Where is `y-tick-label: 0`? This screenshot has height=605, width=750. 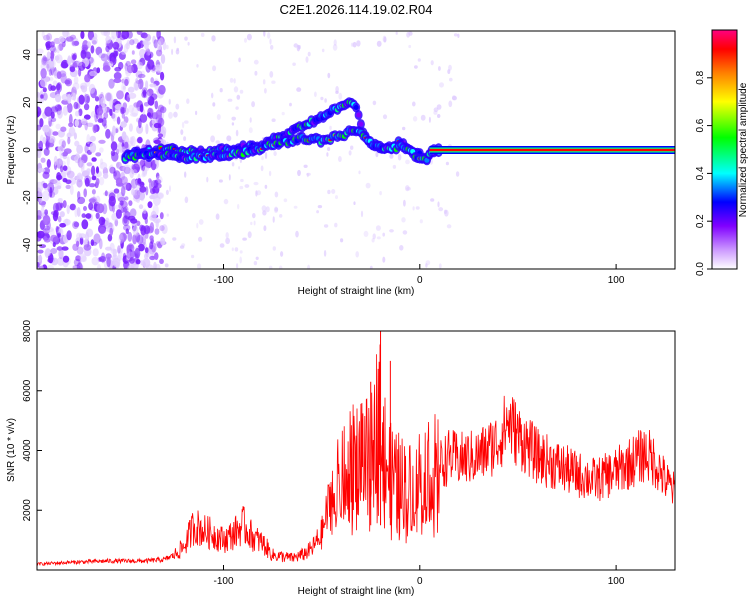 y-tick-label: 0 is located at coordinates (27, 150).